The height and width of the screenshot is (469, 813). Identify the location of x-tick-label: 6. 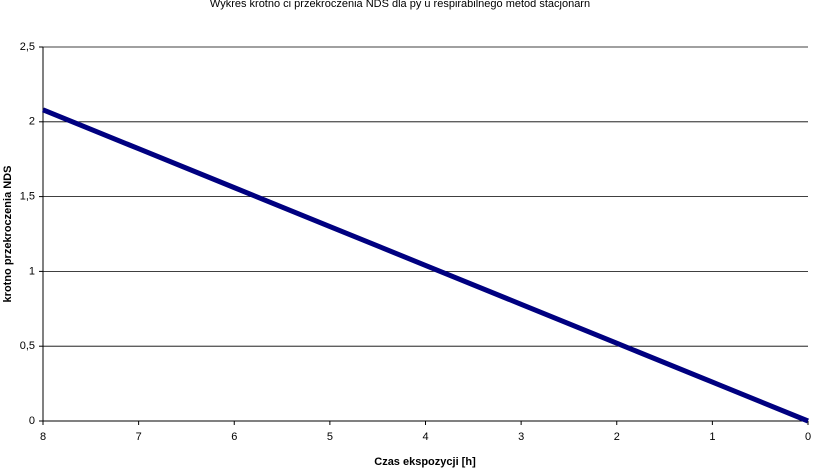
(234, 437).